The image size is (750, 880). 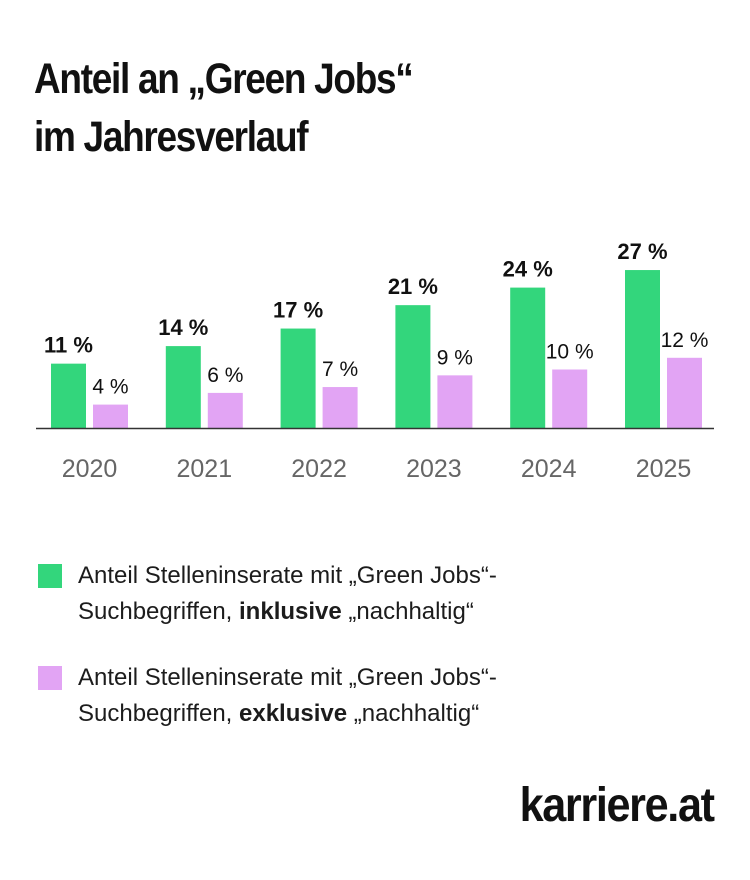 What do you see at coordinates (90, 469) in the screenshot?
I see `x-tick-label-2020: 2020` at bounding box center [90, 469].